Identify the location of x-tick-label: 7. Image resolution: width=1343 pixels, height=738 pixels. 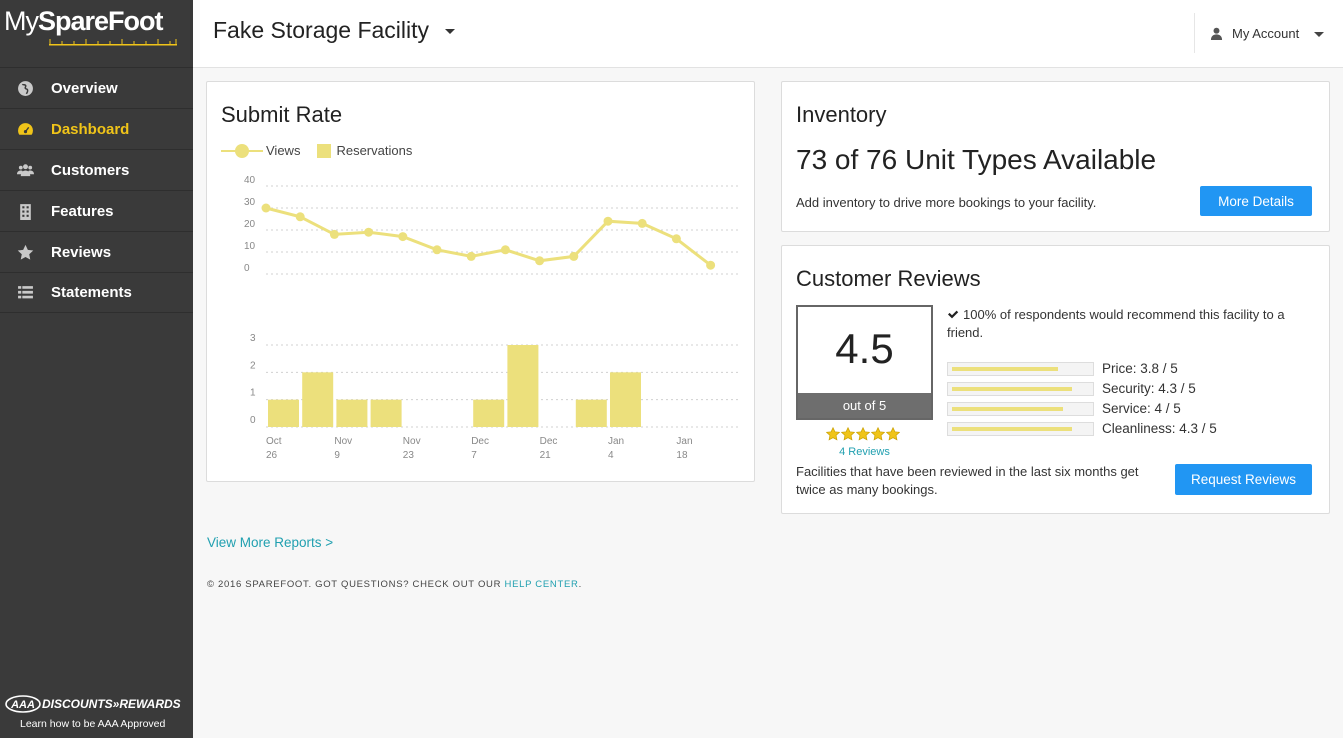
(474, 455).